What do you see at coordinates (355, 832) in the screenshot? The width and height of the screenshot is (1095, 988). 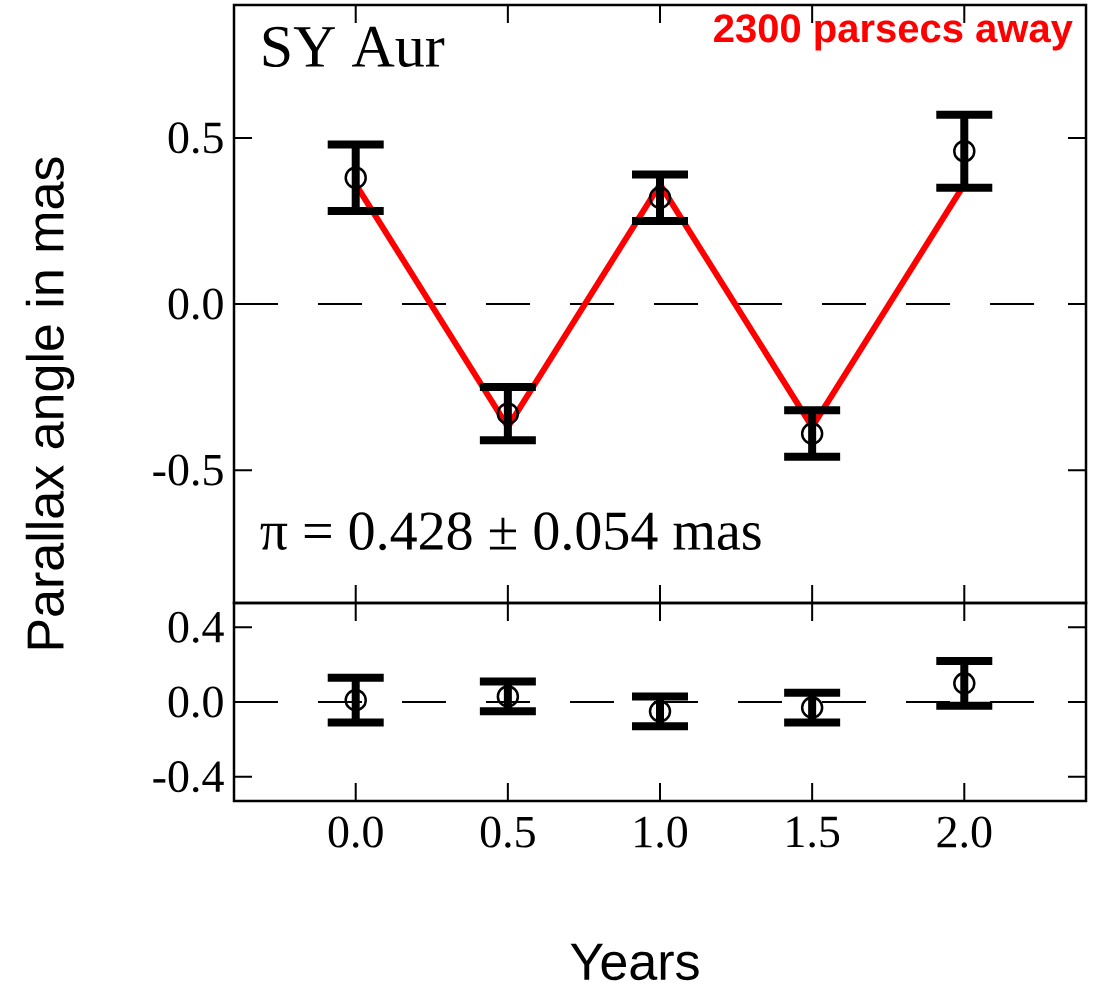 I see `x-tick-label: 0.0` at bounding box center [355, 832].